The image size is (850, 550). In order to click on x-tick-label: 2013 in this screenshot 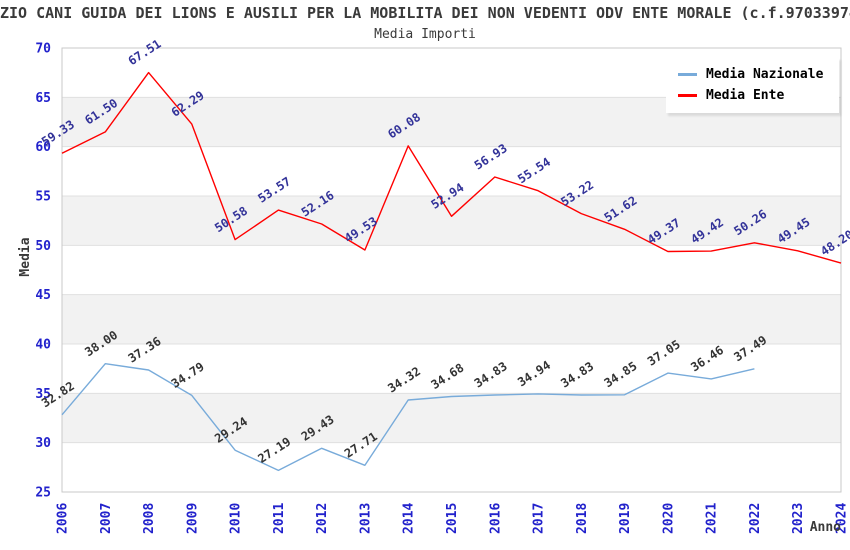, I will do `click(365, 518)`.